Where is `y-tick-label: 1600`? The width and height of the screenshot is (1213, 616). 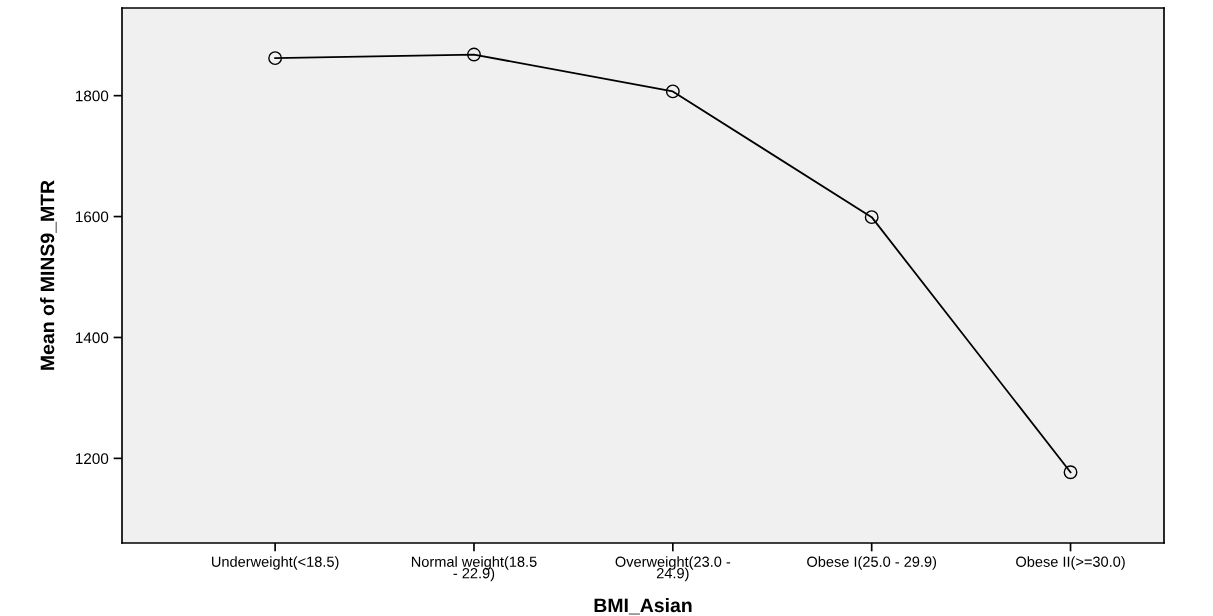 y-tick-label: 1600 is located at coordinates (92, 217).